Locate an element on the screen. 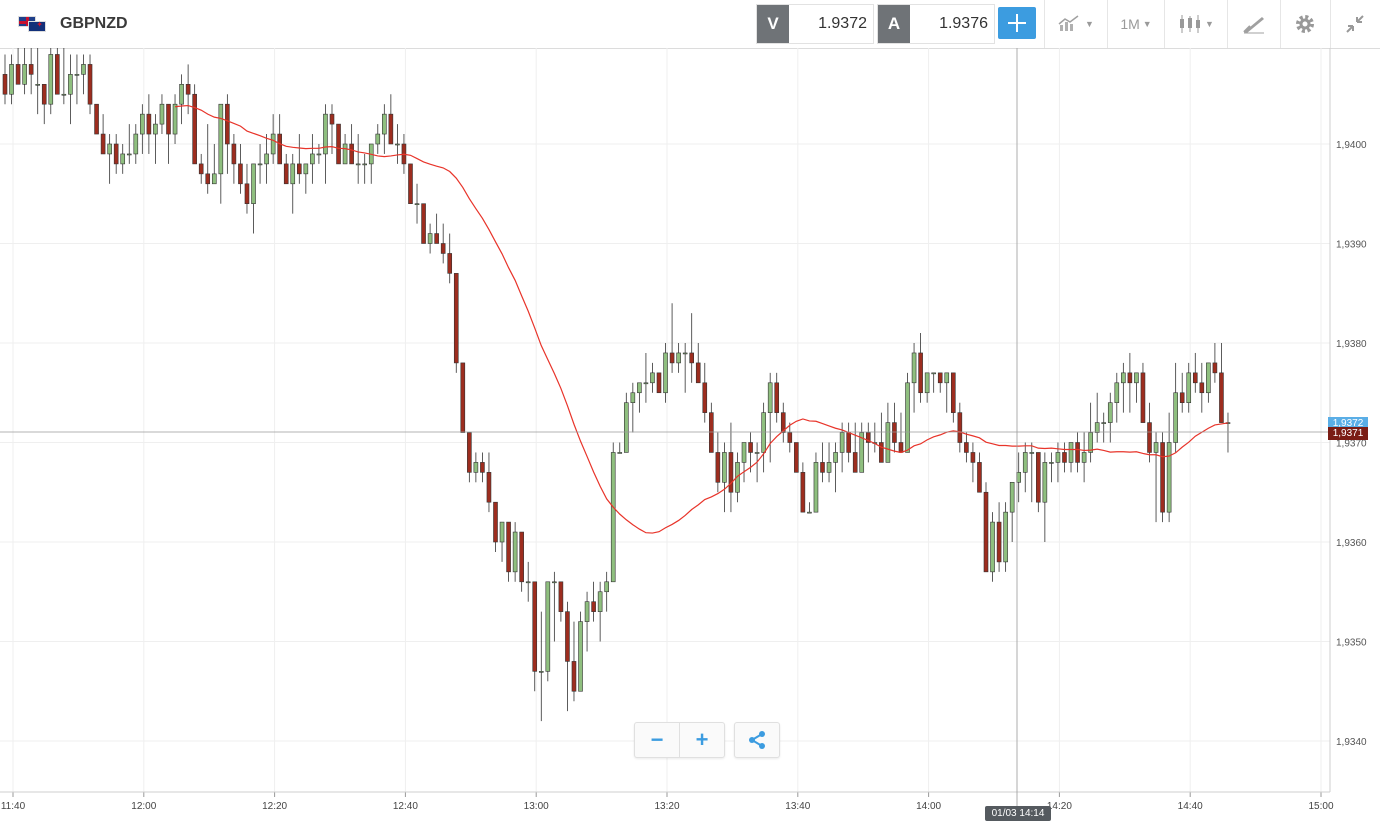 The width and height of the screenshot is (1380, 823). chart-type-button: ▼ is located at coordinates (1196, 24).